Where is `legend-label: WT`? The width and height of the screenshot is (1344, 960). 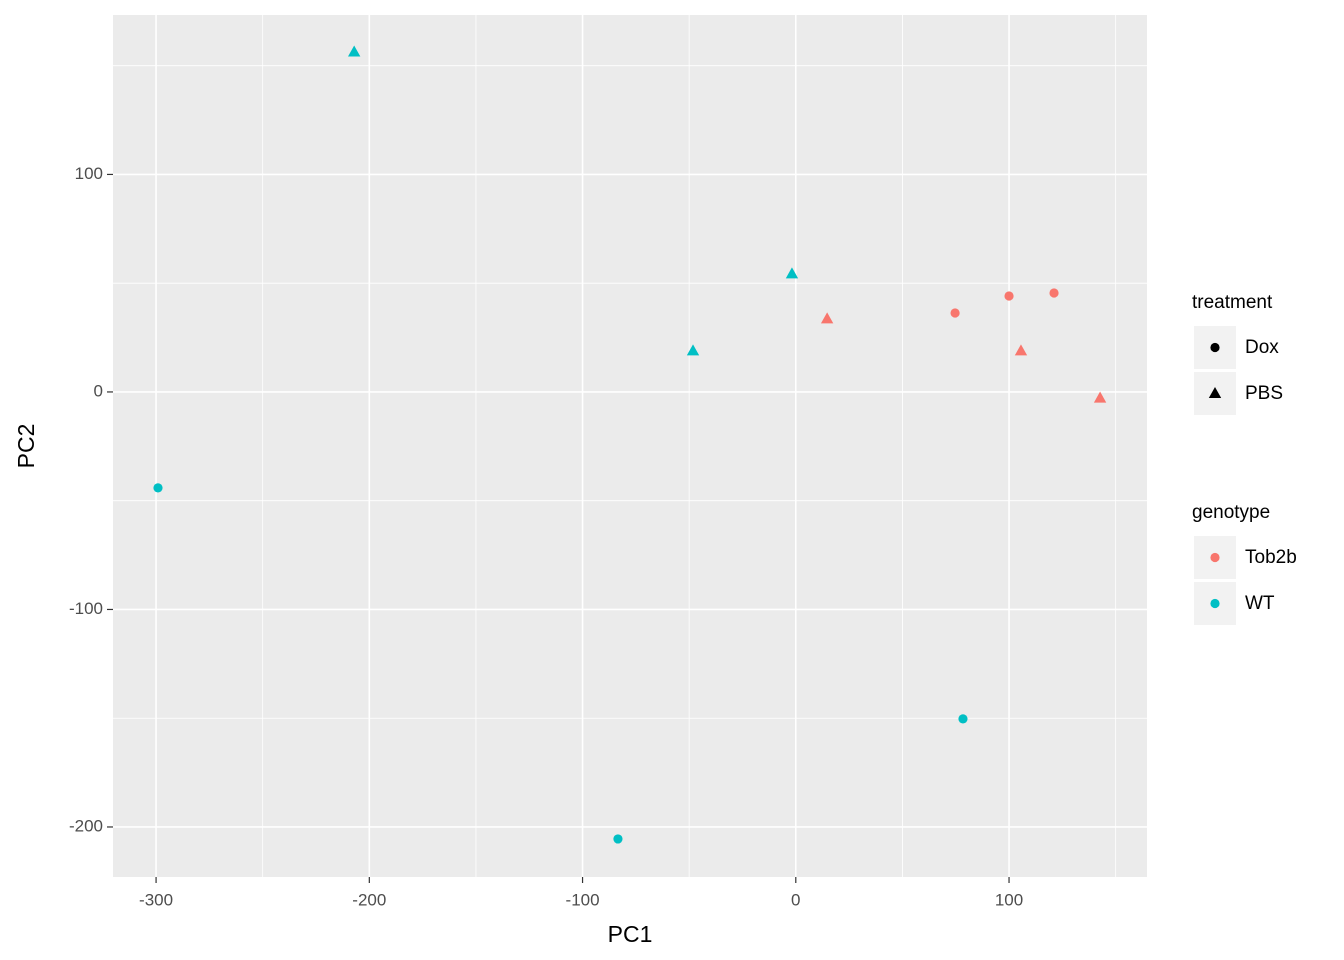 legend-label: WT is located at coordinates (1260, 603).